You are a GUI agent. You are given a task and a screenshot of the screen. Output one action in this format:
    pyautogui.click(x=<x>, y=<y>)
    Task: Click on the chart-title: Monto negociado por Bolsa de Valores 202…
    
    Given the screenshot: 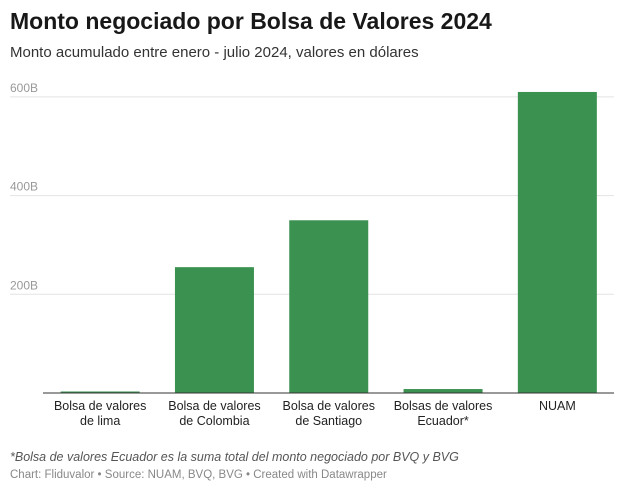 What is the action you would take?
    pyautogui.click(x=251, y=21)
    